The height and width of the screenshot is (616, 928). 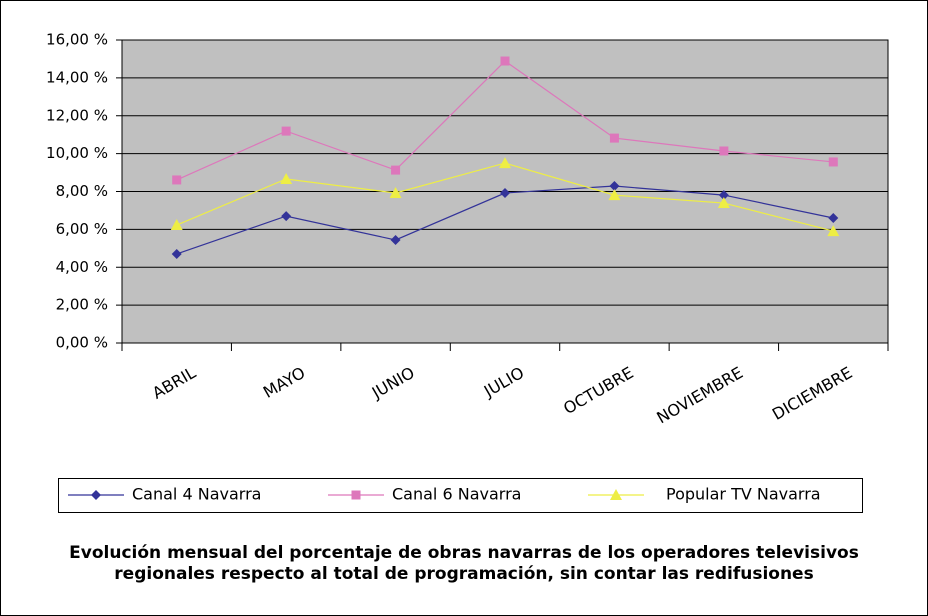 What do you see at coordinates (743, 494) in the screenshot?
I see `legend-label: Popular TV Navarra` at bounding box center [743, 494].